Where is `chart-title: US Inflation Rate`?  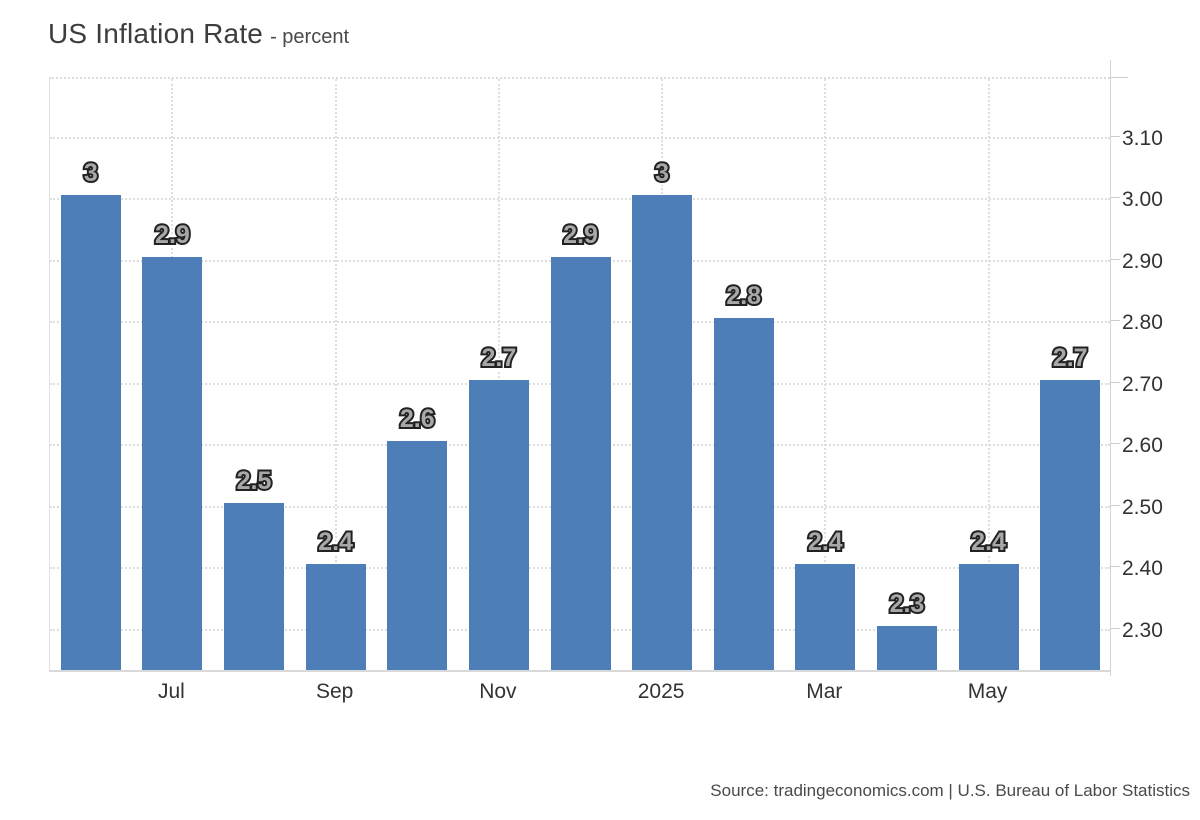
chart-title: US Inflation Rate is located at coordinates (156, 33).